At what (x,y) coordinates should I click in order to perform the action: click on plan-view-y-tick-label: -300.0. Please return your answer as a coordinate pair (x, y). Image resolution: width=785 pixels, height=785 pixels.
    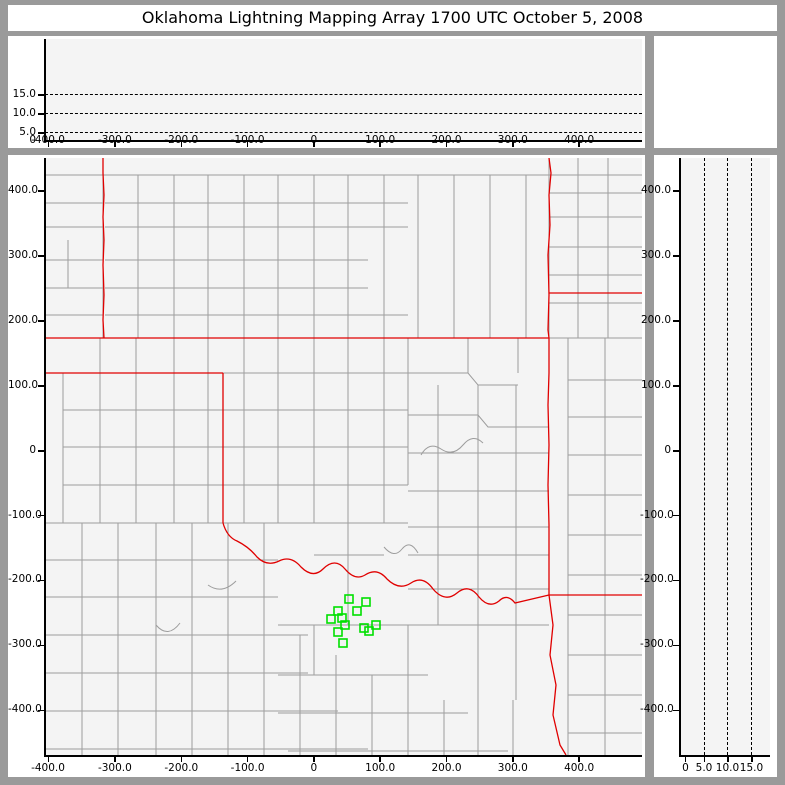
    Looking at the image, I should click on (25, 644).